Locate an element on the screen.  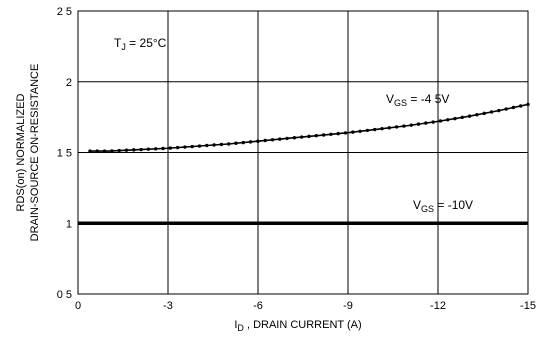
x-axis-label-rest: , DRAIN CURRENT (A) is located at coordinates (303, 325).